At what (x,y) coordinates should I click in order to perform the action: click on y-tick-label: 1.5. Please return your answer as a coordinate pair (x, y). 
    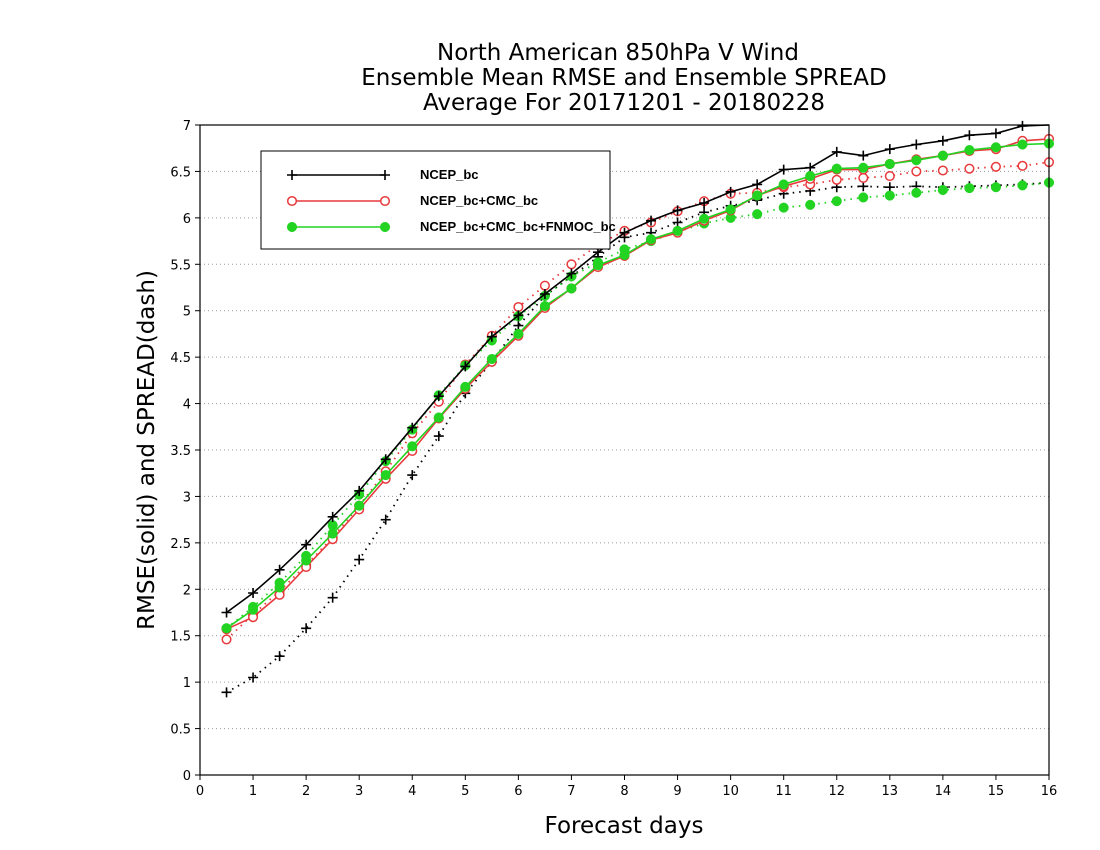
    Looking at the image, I should click on (180, 637).